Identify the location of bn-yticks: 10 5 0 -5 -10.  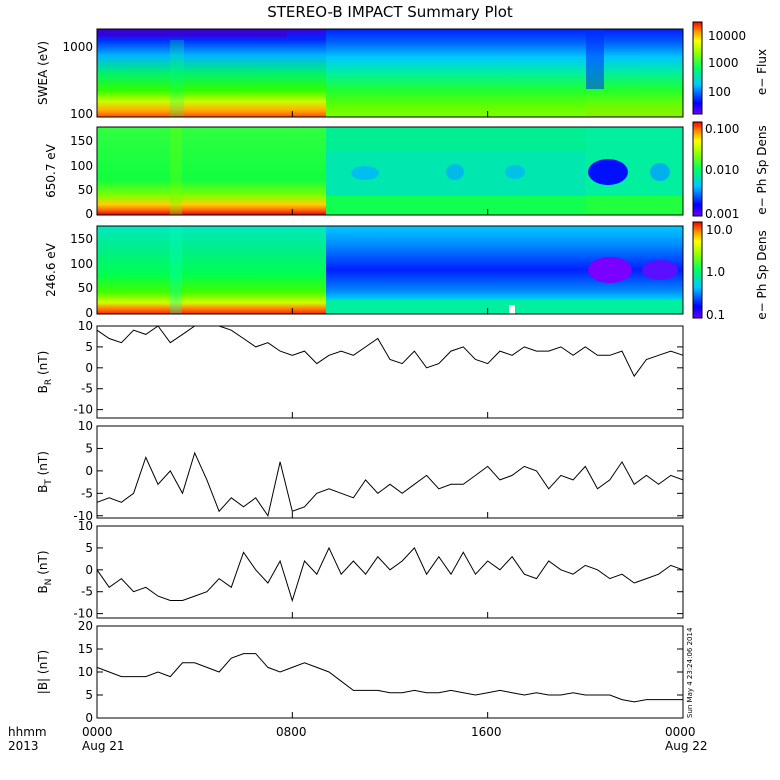
(378, 570).